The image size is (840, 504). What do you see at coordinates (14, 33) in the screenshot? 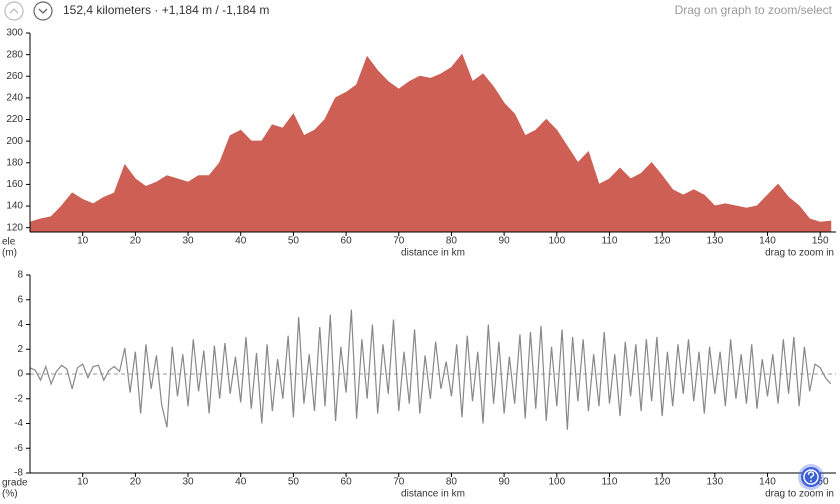
I see `y-tick-label: 300` at bounding box center [14, 33].